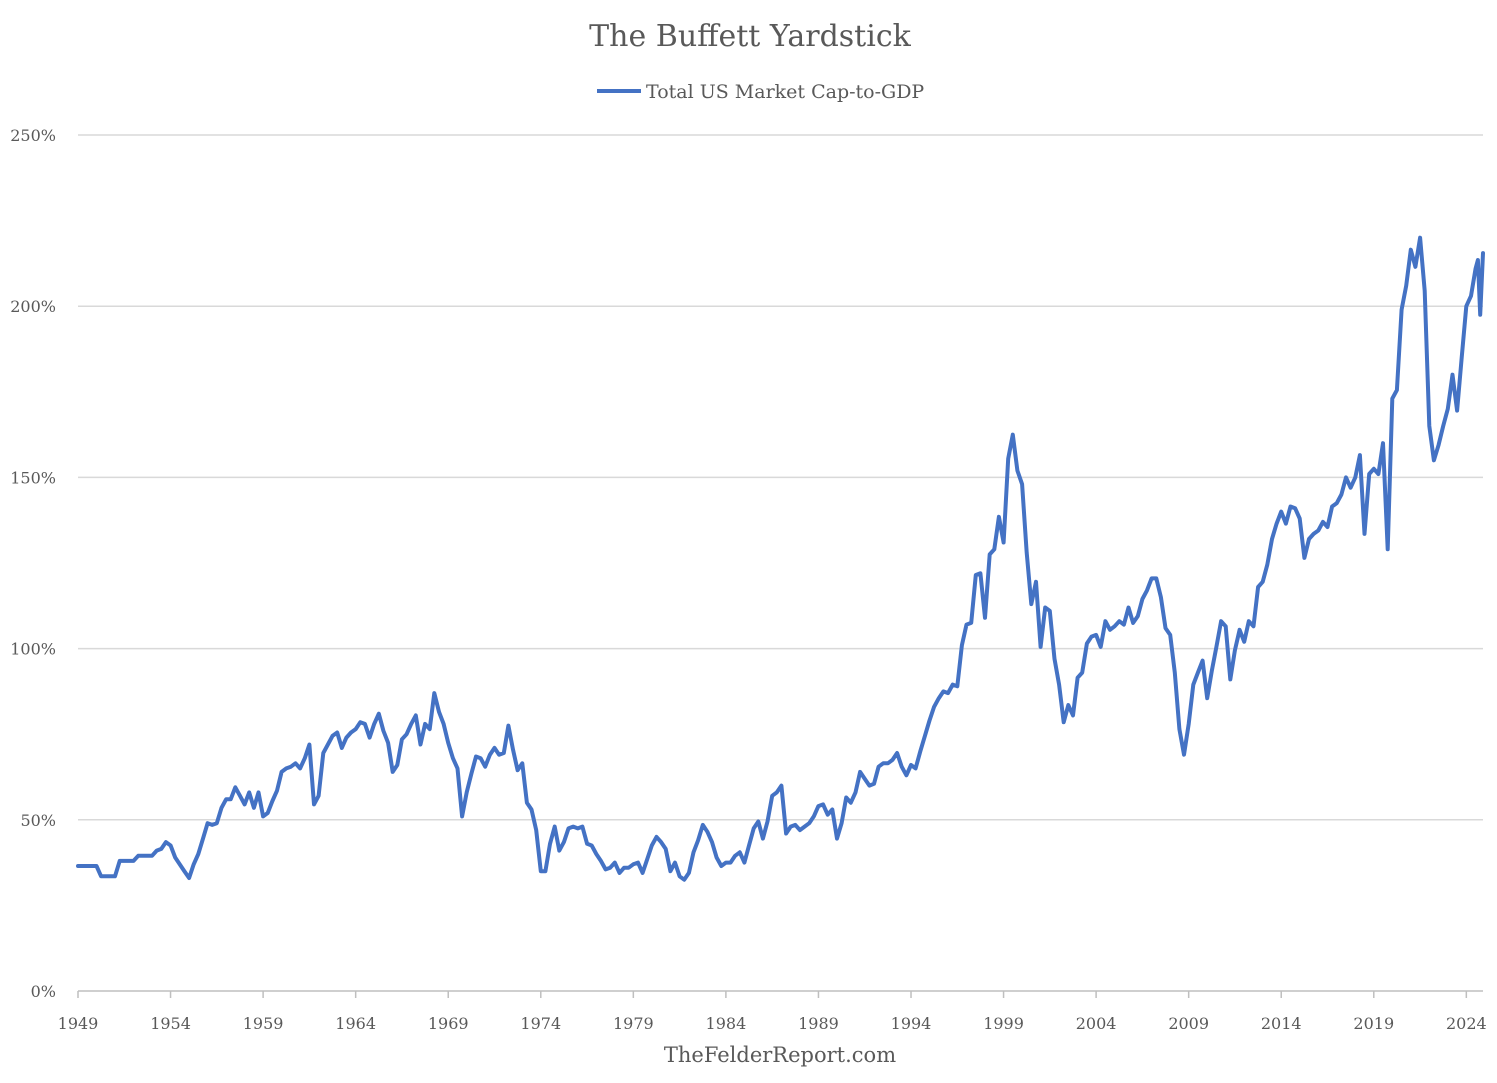 This screenshot has width=1497, height=1083. I want to click on x-tick-label: 1999, so click(1003, 1023).